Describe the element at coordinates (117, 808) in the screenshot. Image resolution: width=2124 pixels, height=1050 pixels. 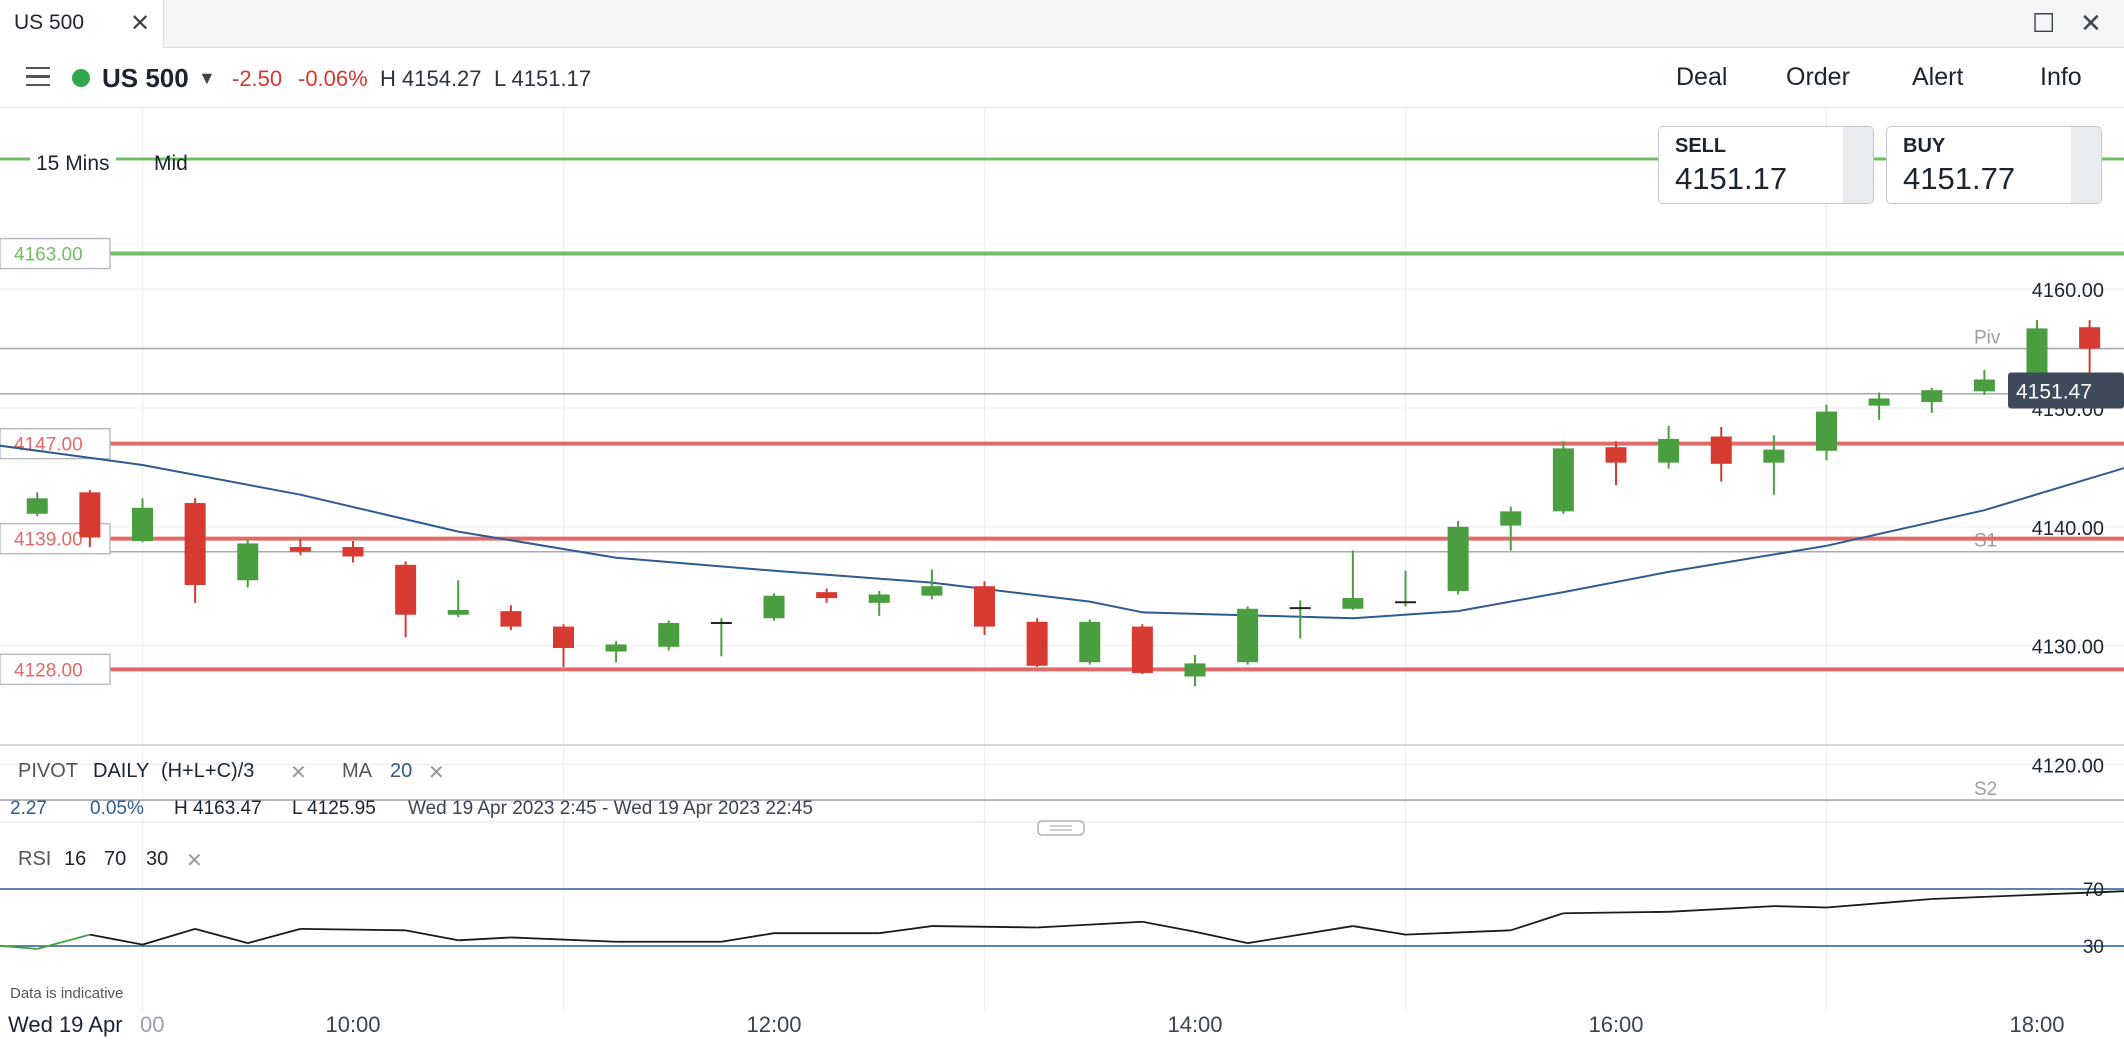
I see `range-change-pct: 0.05%` at that location.